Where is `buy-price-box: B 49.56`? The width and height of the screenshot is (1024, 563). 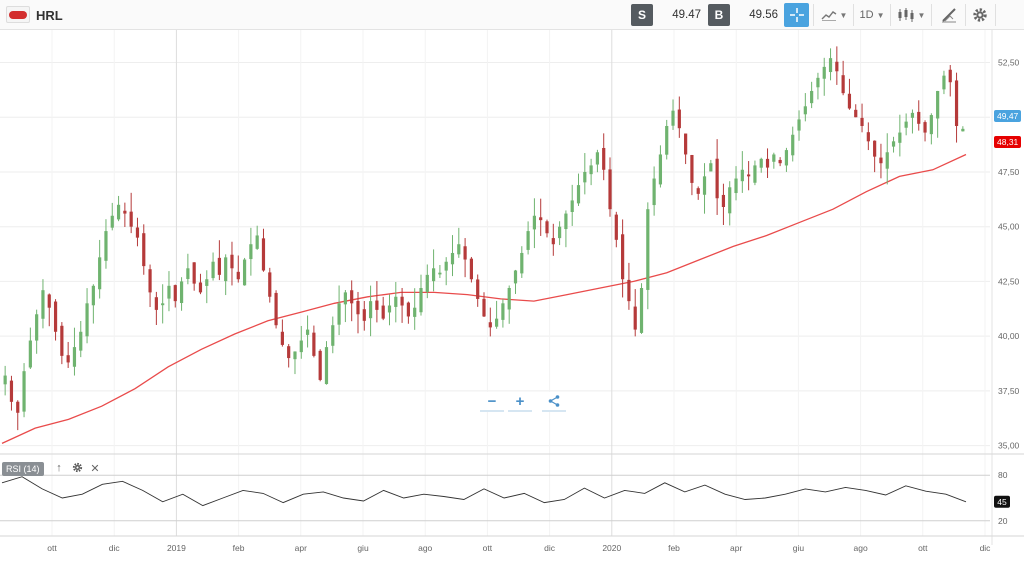 buy-price-box: B 49.56 is located at coordinates (745, 15).